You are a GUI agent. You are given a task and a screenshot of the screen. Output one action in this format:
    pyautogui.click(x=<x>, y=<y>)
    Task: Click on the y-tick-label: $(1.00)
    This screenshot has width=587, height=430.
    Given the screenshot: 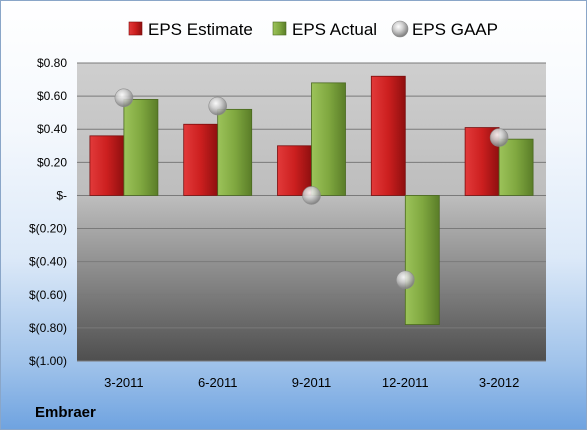 What is the action you would take?
    pyautogui.click(x=48, y=361)
    